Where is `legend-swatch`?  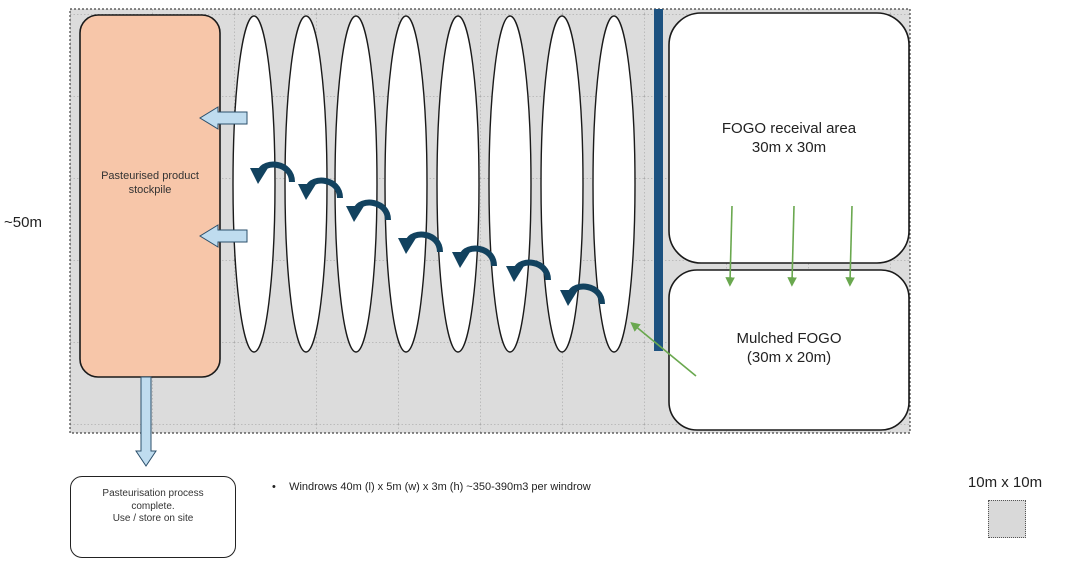 legend-swatch is located at coordinates (1007, 519).